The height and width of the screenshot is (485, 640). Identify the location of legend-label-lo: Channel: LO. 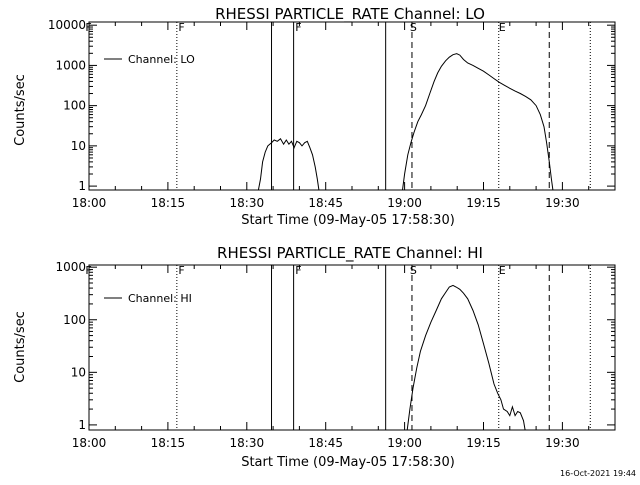
(161, 59).